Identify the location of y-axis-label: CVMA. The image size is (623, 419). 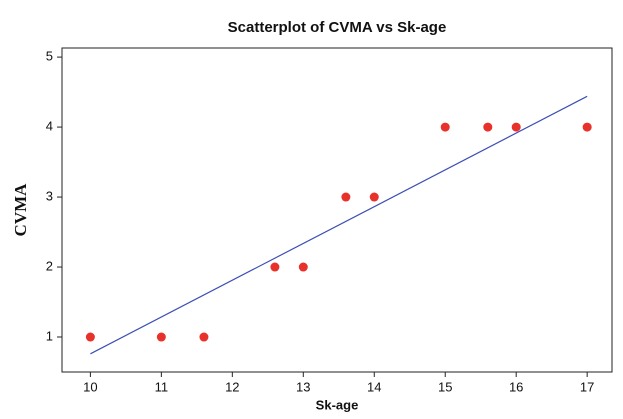
(20, 210).